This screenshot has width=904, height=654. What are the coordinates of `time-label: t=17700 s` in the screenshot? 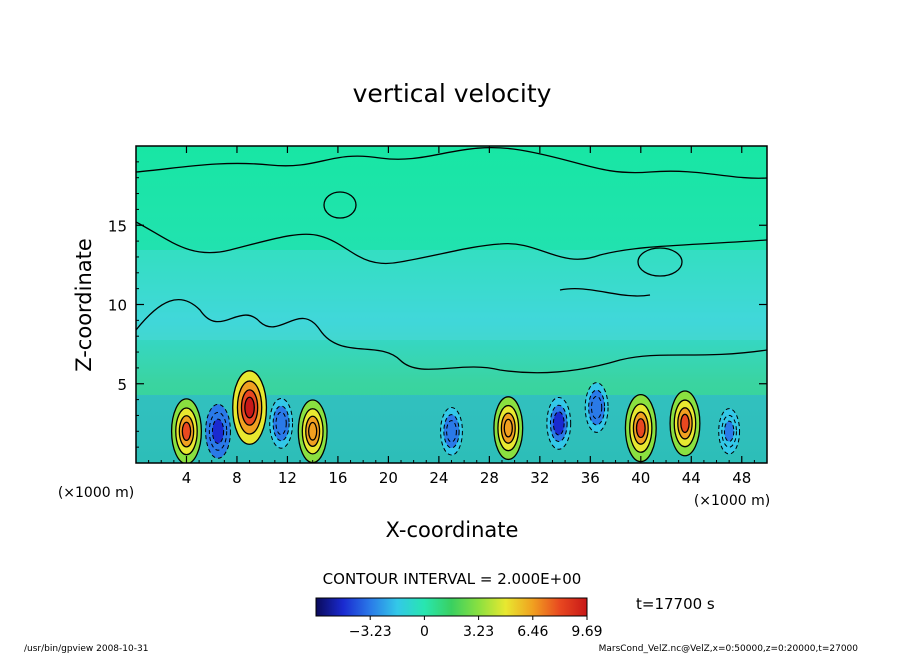 It's located at (675, 604).